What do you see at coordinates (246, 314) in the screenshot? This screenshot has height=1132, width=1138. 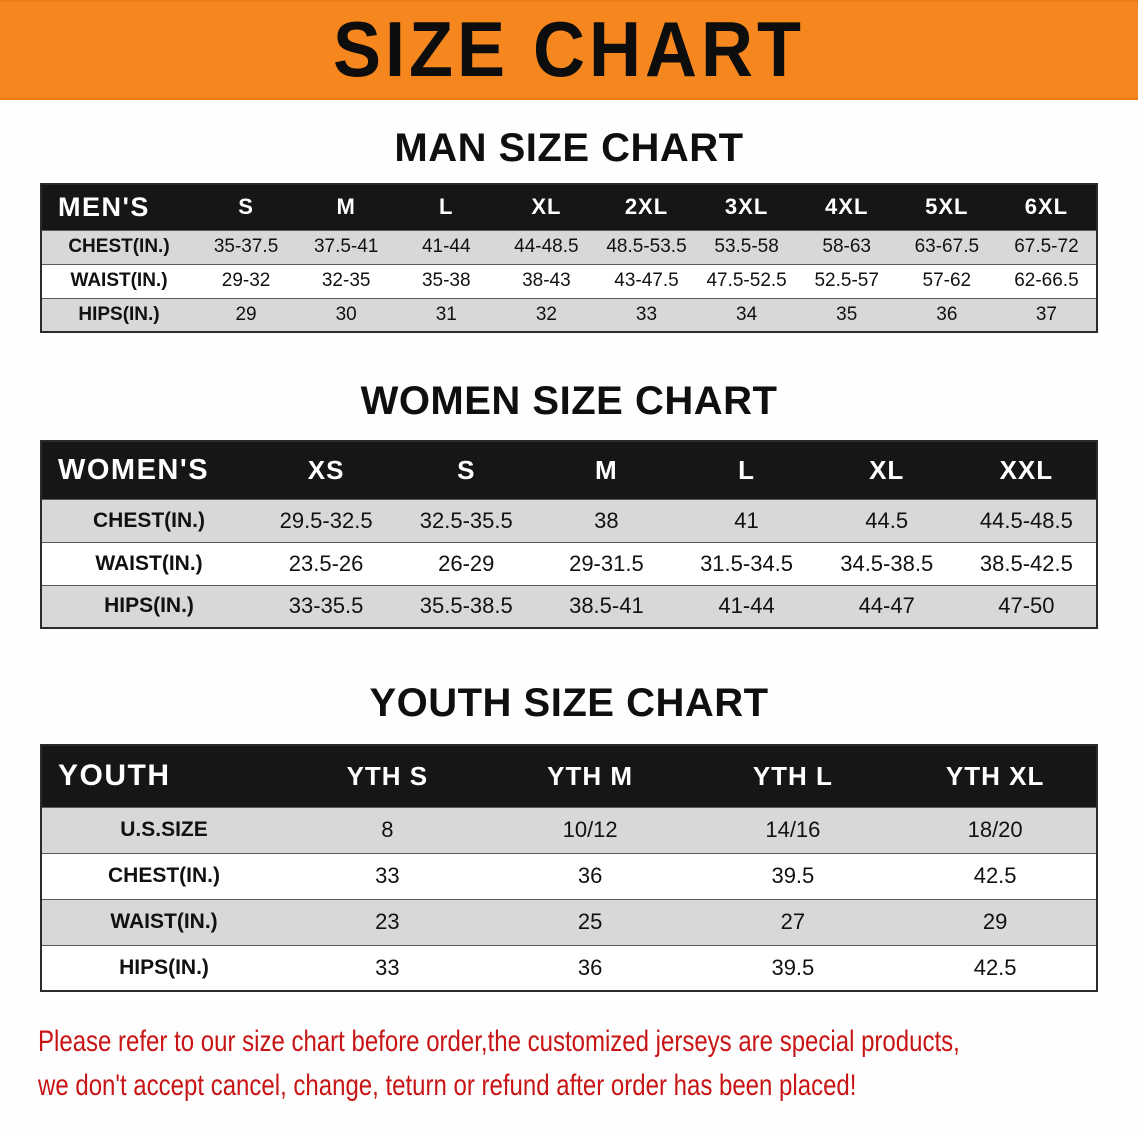 I see `value-cell: 29` at bounding box center [246, 314].